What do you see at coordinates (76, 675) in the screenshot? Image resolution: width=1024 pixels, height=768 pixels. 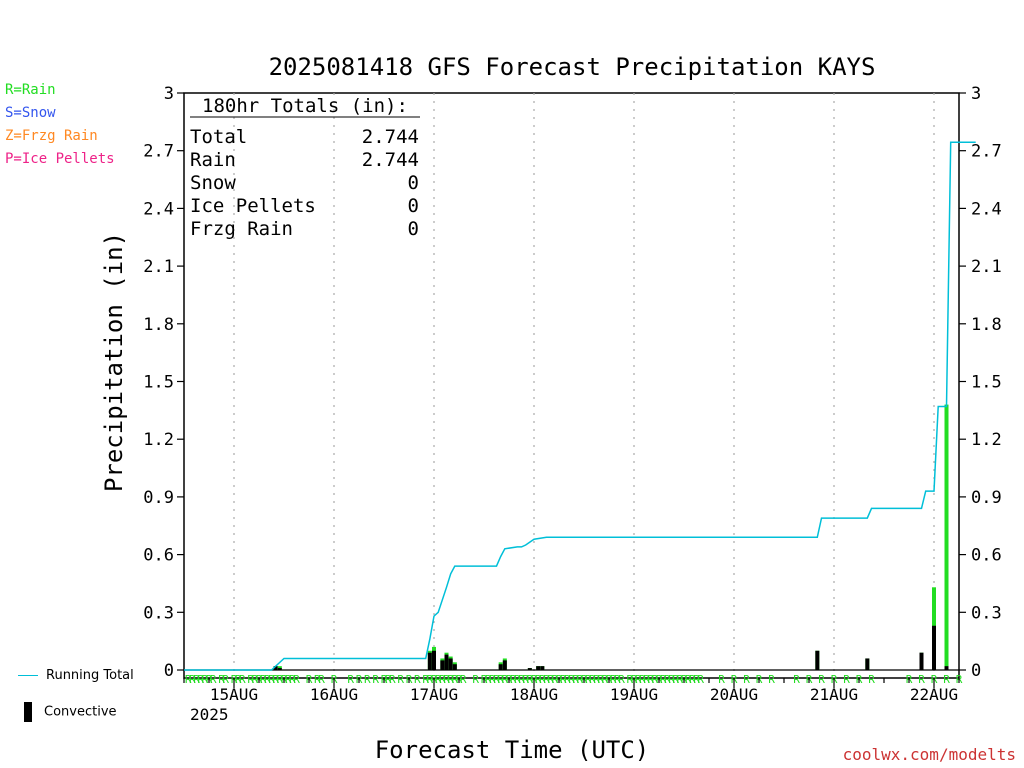 I see `legend-running-total: Running Total` at bounding box center [76, 675].